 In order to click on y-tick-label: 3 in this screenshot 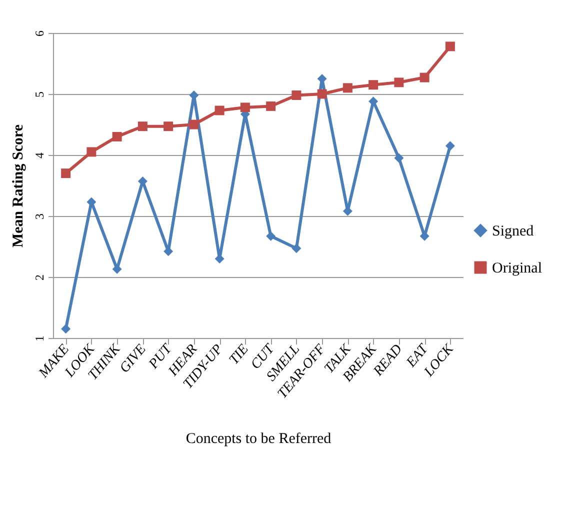, I will do `click(39, 217)`.